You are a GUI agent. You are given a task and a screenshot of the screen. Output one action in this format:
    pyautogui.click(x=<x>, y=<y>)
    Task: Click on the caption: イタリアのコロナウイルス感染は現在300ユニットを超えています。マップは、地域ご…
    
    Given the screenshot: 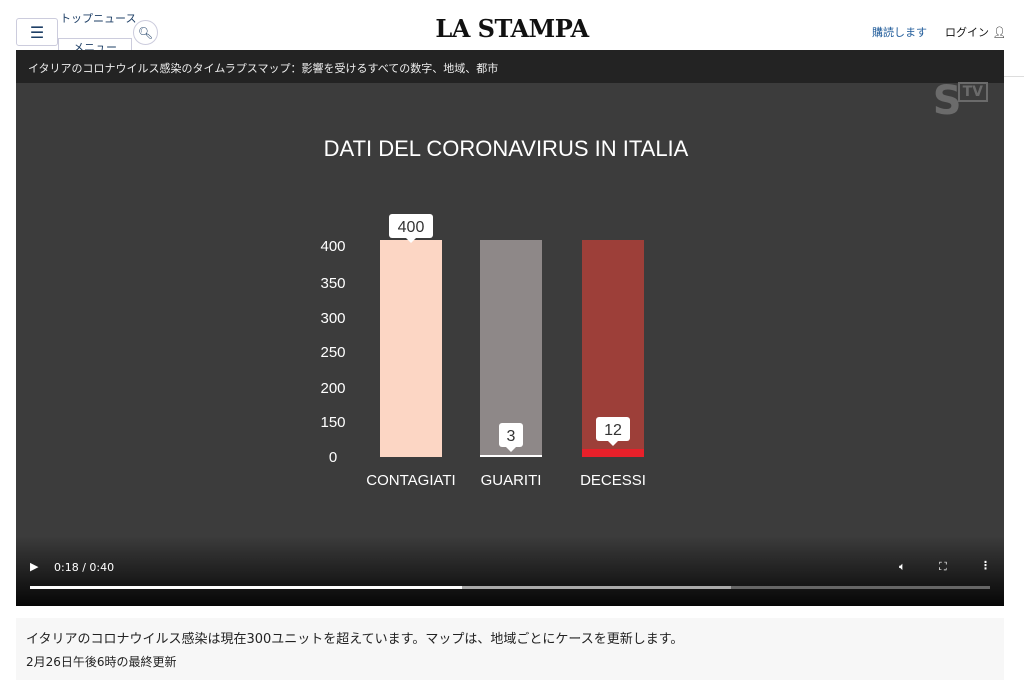 What is the action you would take?
    pyautogui.click(x=510, y=649)
    